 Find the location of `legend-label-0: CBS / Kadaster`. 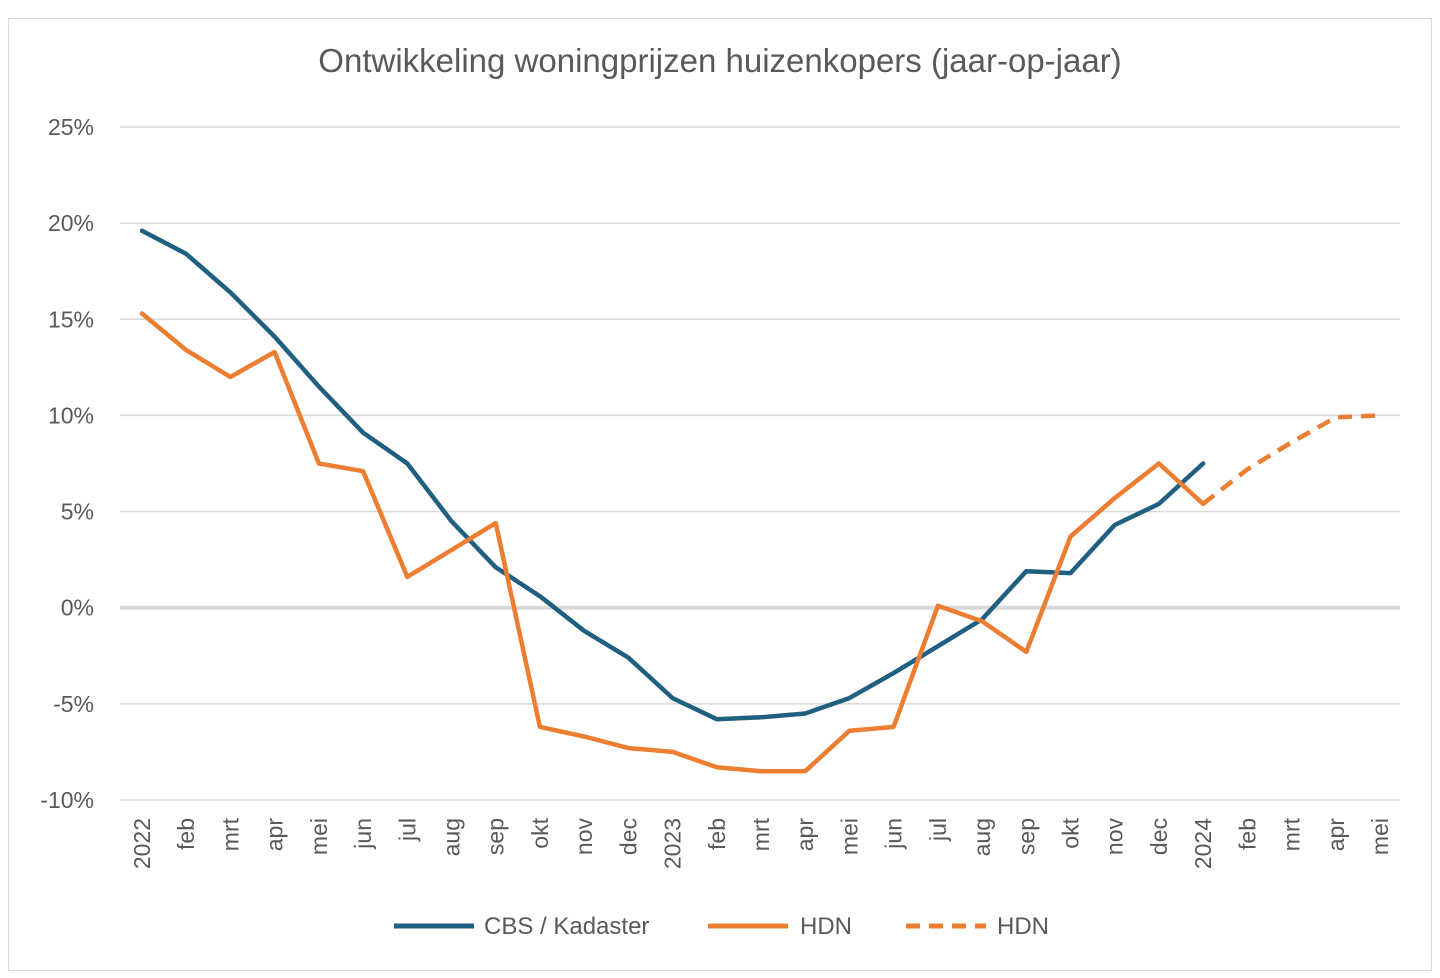

legend-label-0: CBS / Kadaster is located at coordinates (566, 926).